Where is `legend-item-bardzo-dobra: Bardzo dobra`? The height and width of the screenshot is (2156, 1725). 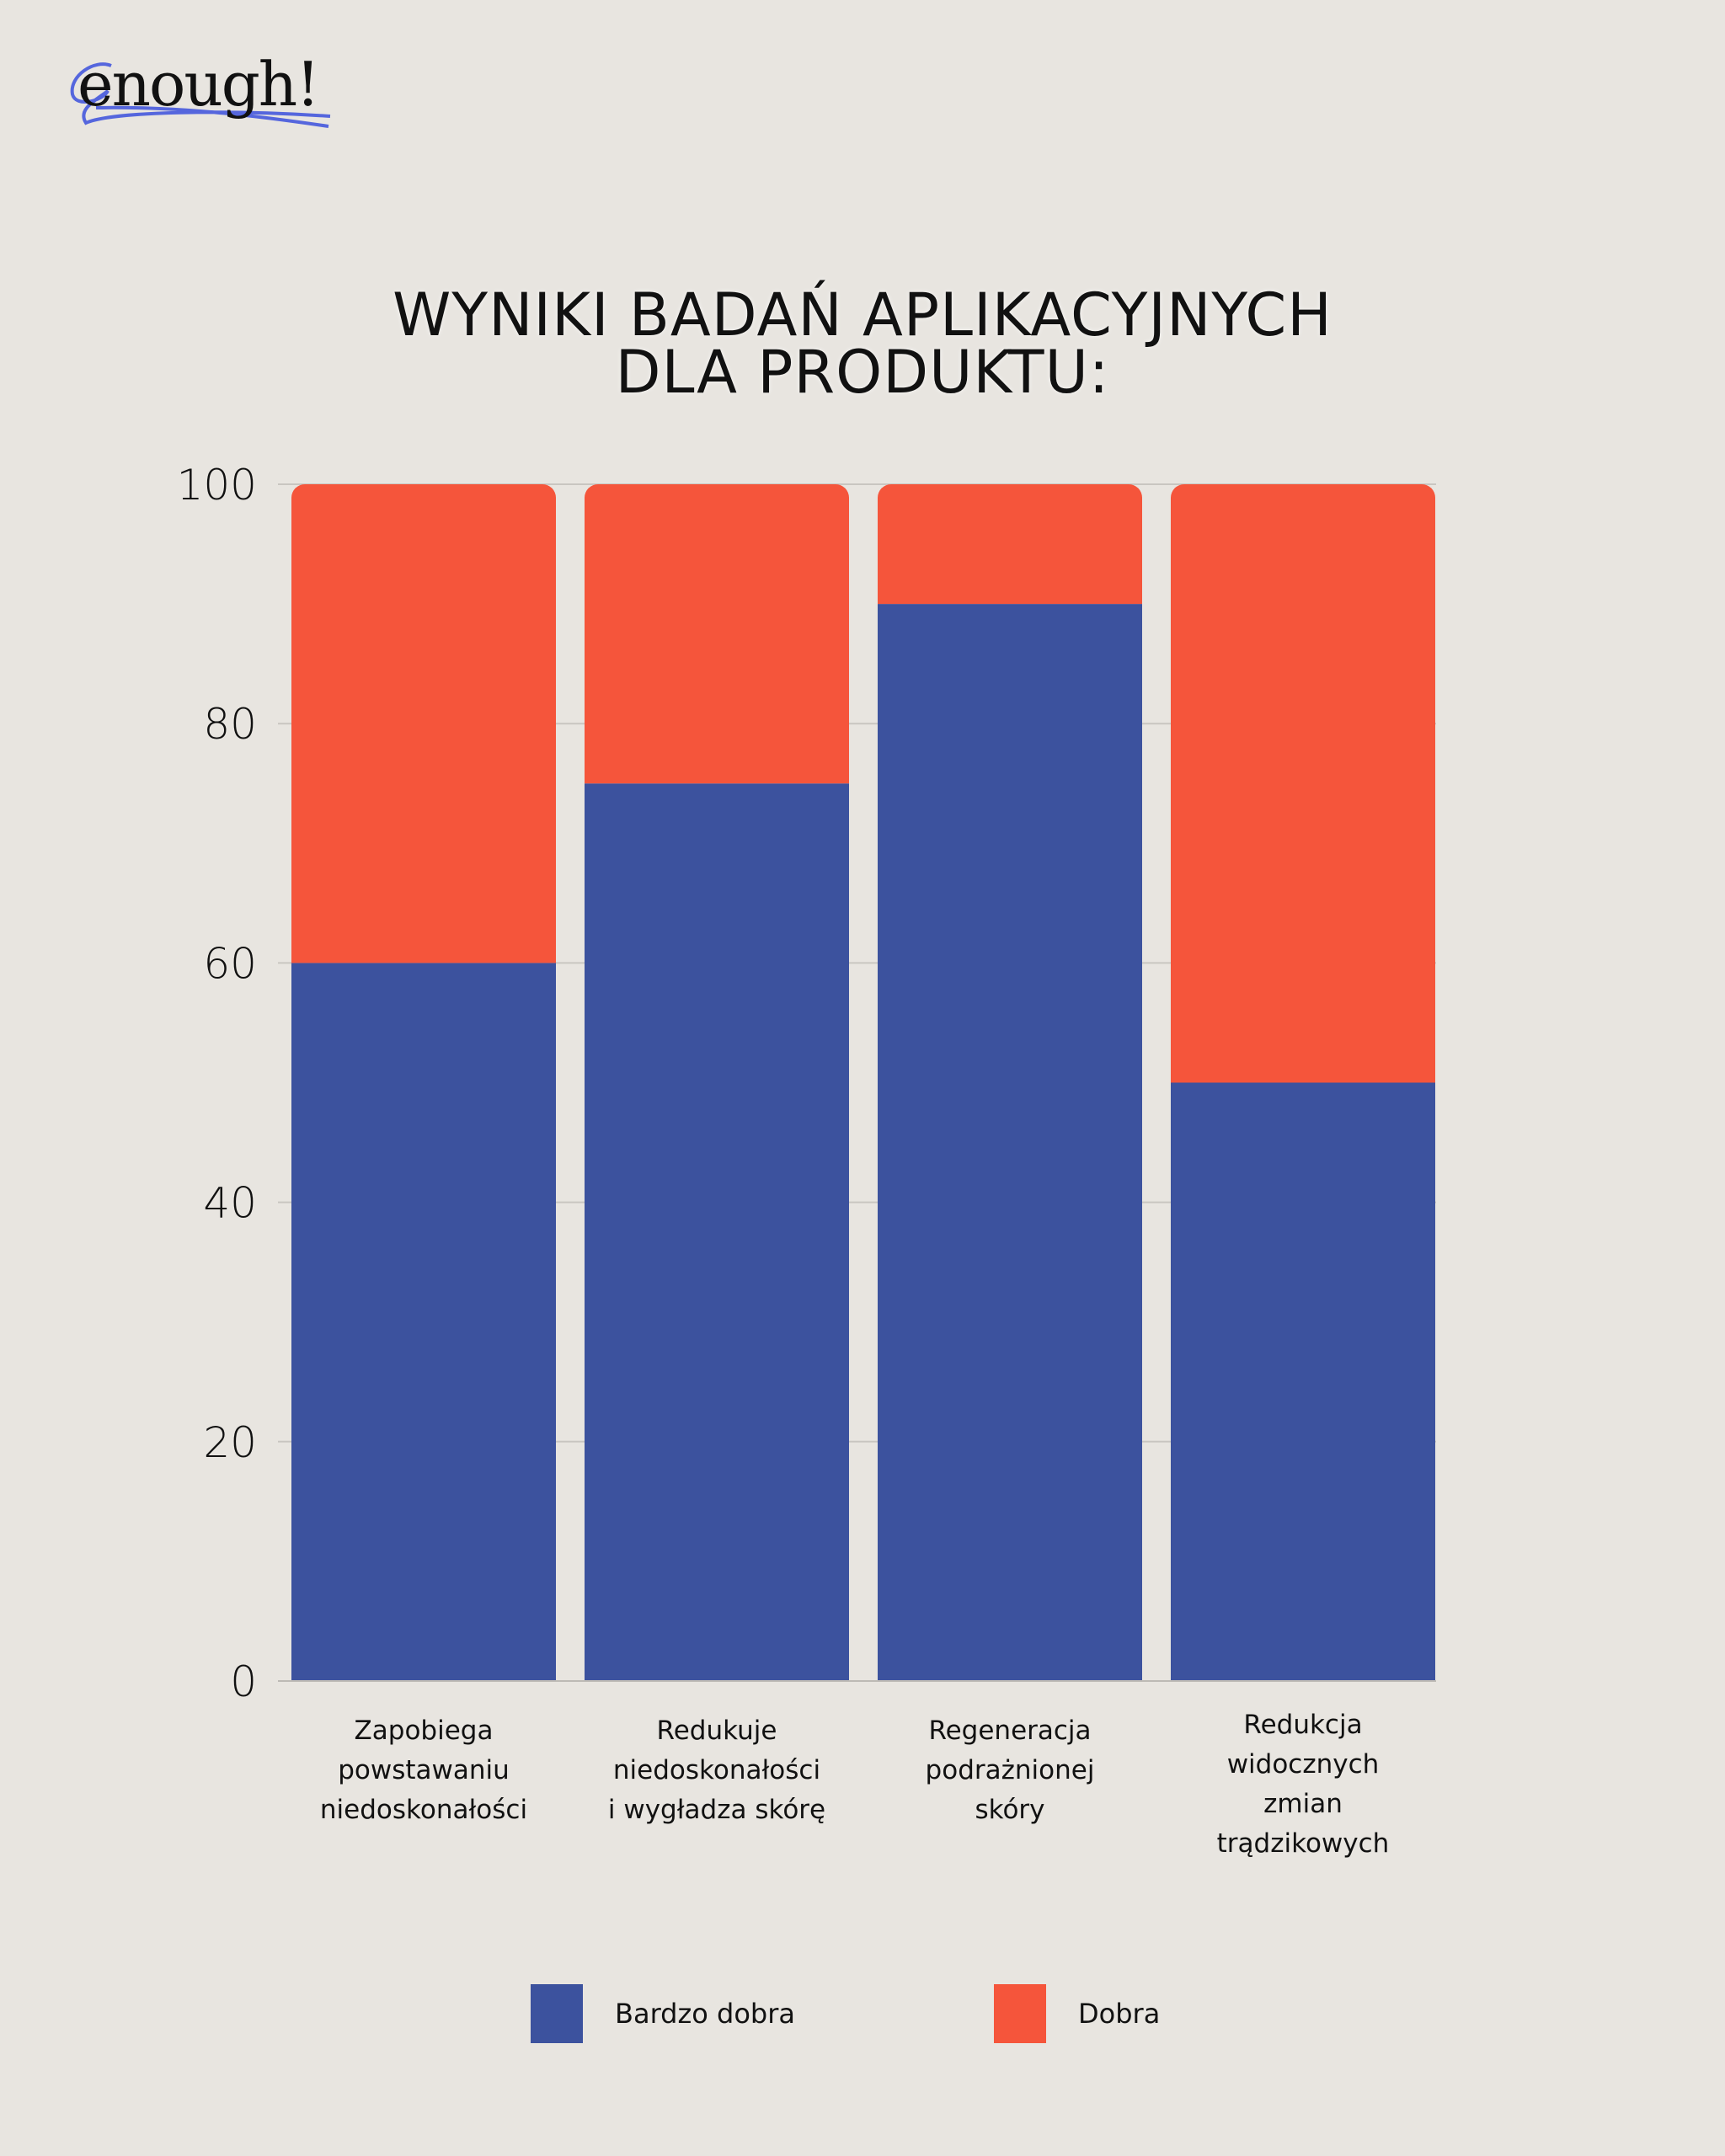
legend-item-bardzo-dobra: Bardzo dobra is located at coordinates (663, 2013).